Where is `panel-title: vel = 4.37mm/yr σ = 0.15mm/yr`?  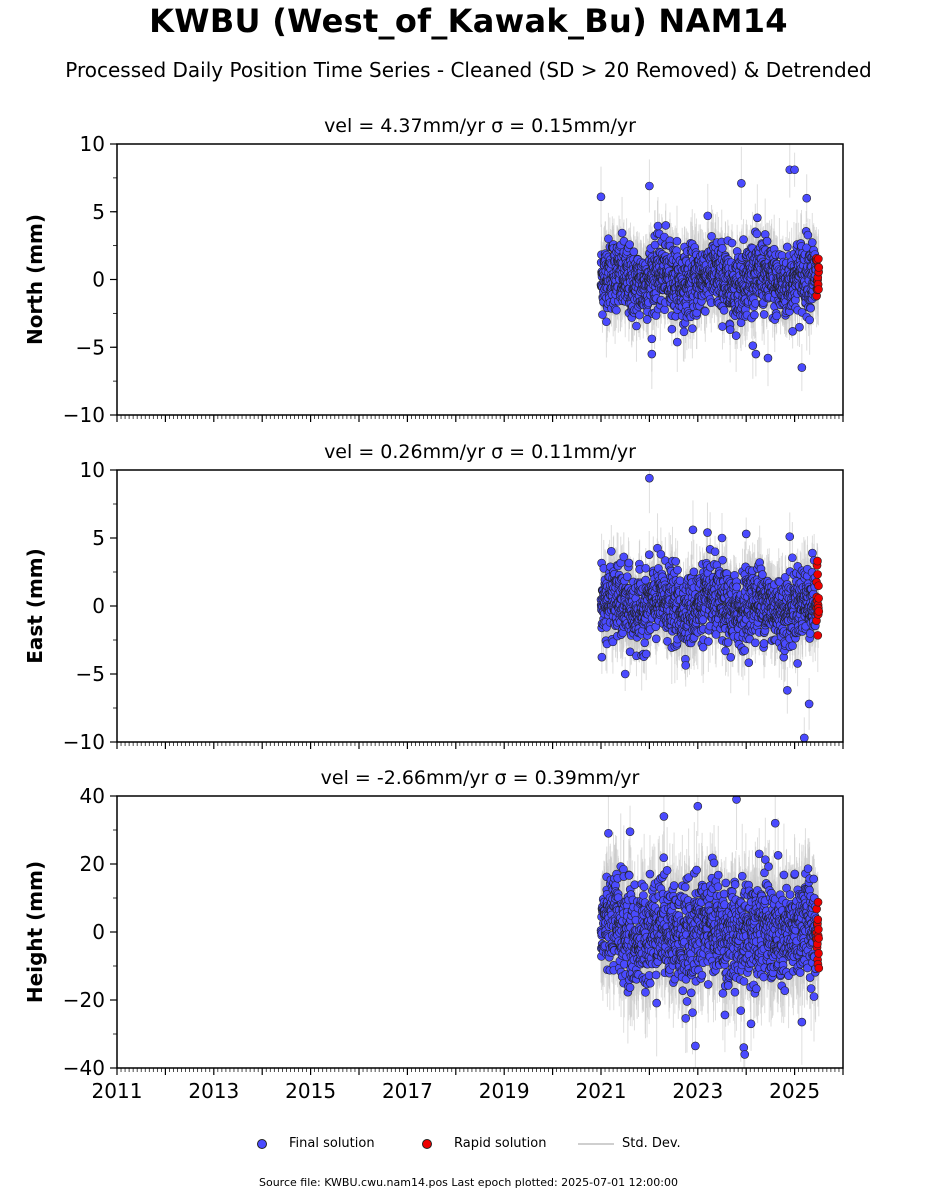 panel-title: vel = 4.37mm/yr σ = 0.15mm/yr is located at coordinates (480, 126).